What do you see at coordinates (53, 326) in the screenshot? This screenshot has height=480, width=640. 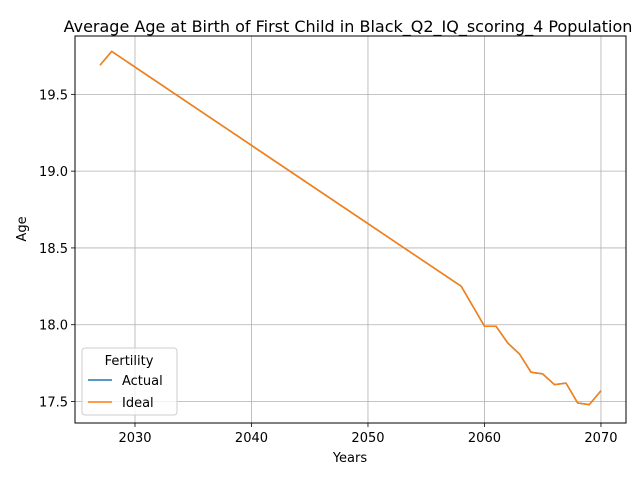 I see `y-tick-label: 18.0` at bounding box center [53, 326].